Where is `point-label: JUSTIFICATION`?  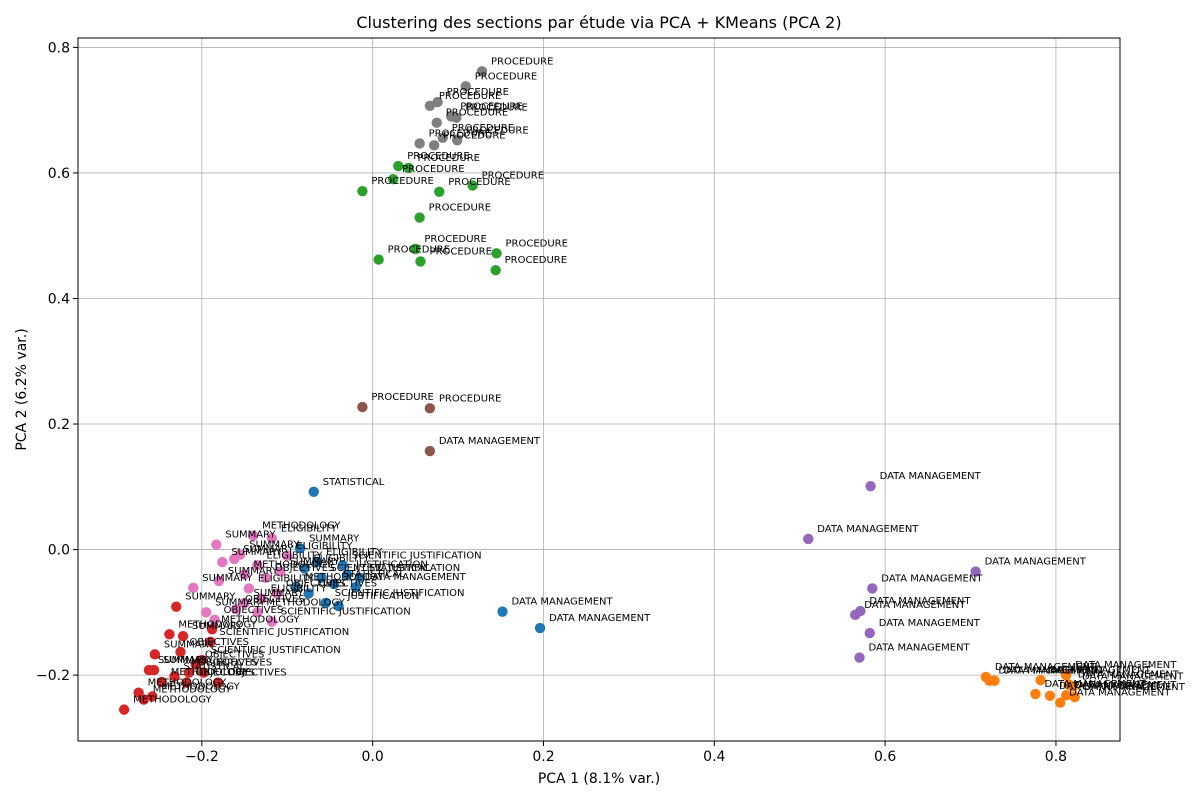
point-label: JUSTIFICATION is located at coordinates (383, 596).